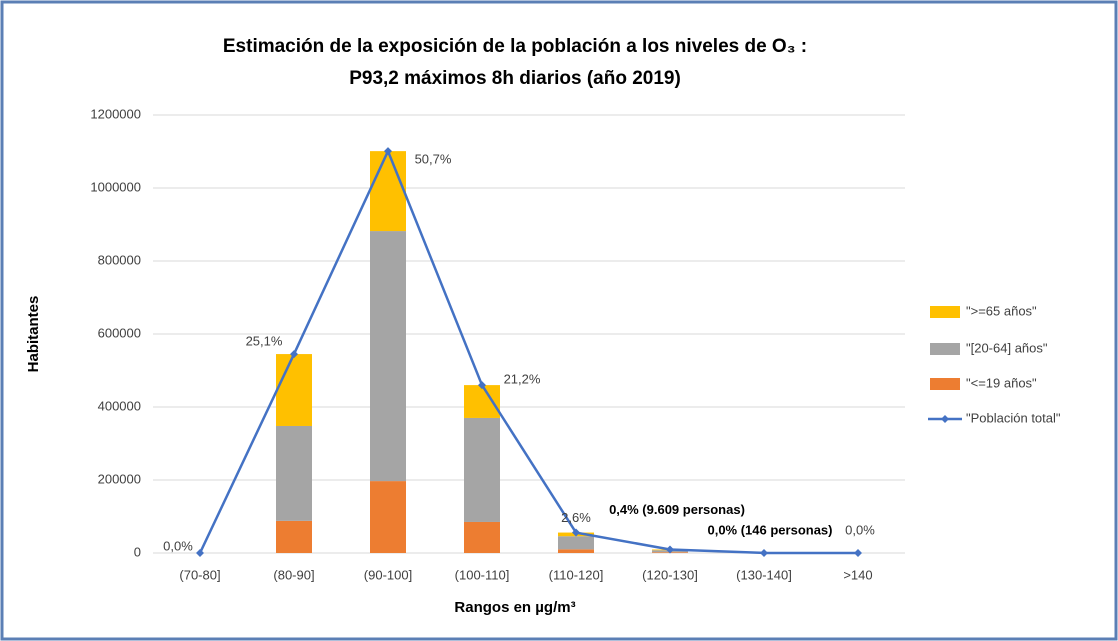 The height and width of the screenshot is (641, 1118). I want to click on y-tick-label: 1000000, so click(115, 186).